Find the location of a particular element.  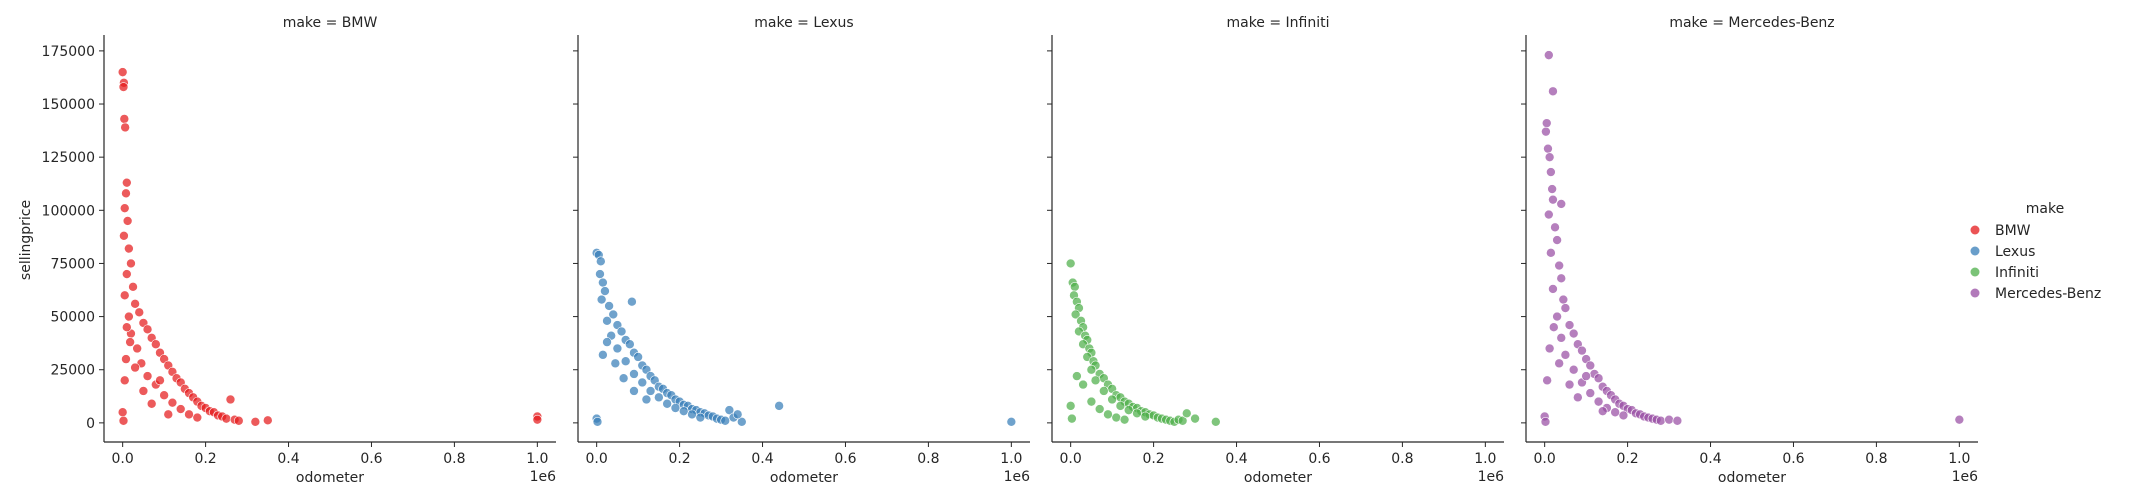

y-tick-label: 0 is located at coordinates (90, 424).